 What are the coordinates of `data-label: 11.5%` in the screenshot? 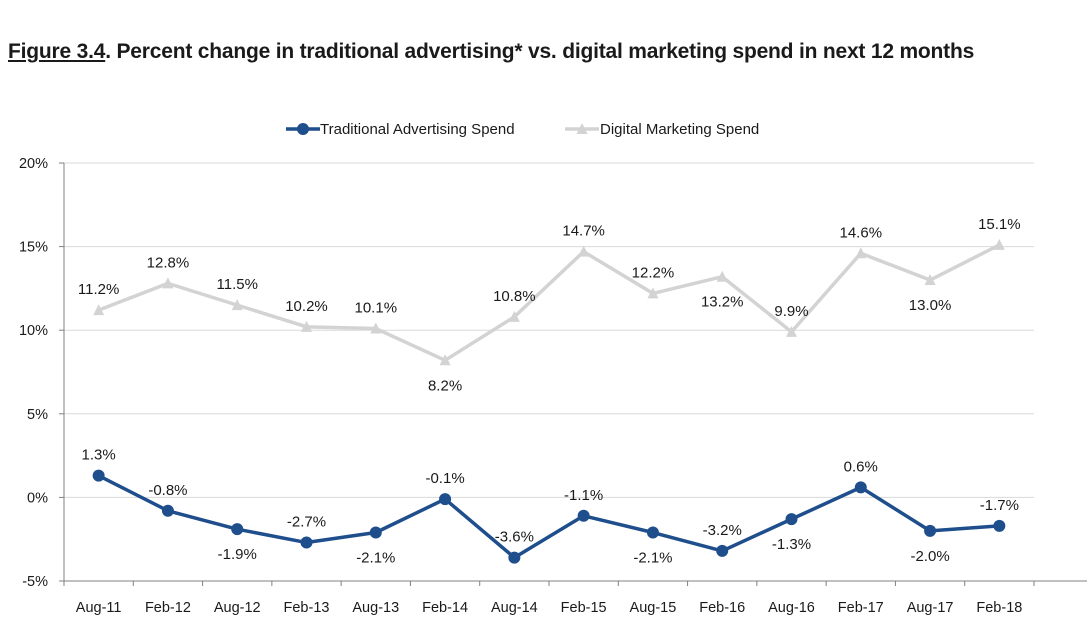 It's located at (237, 284).